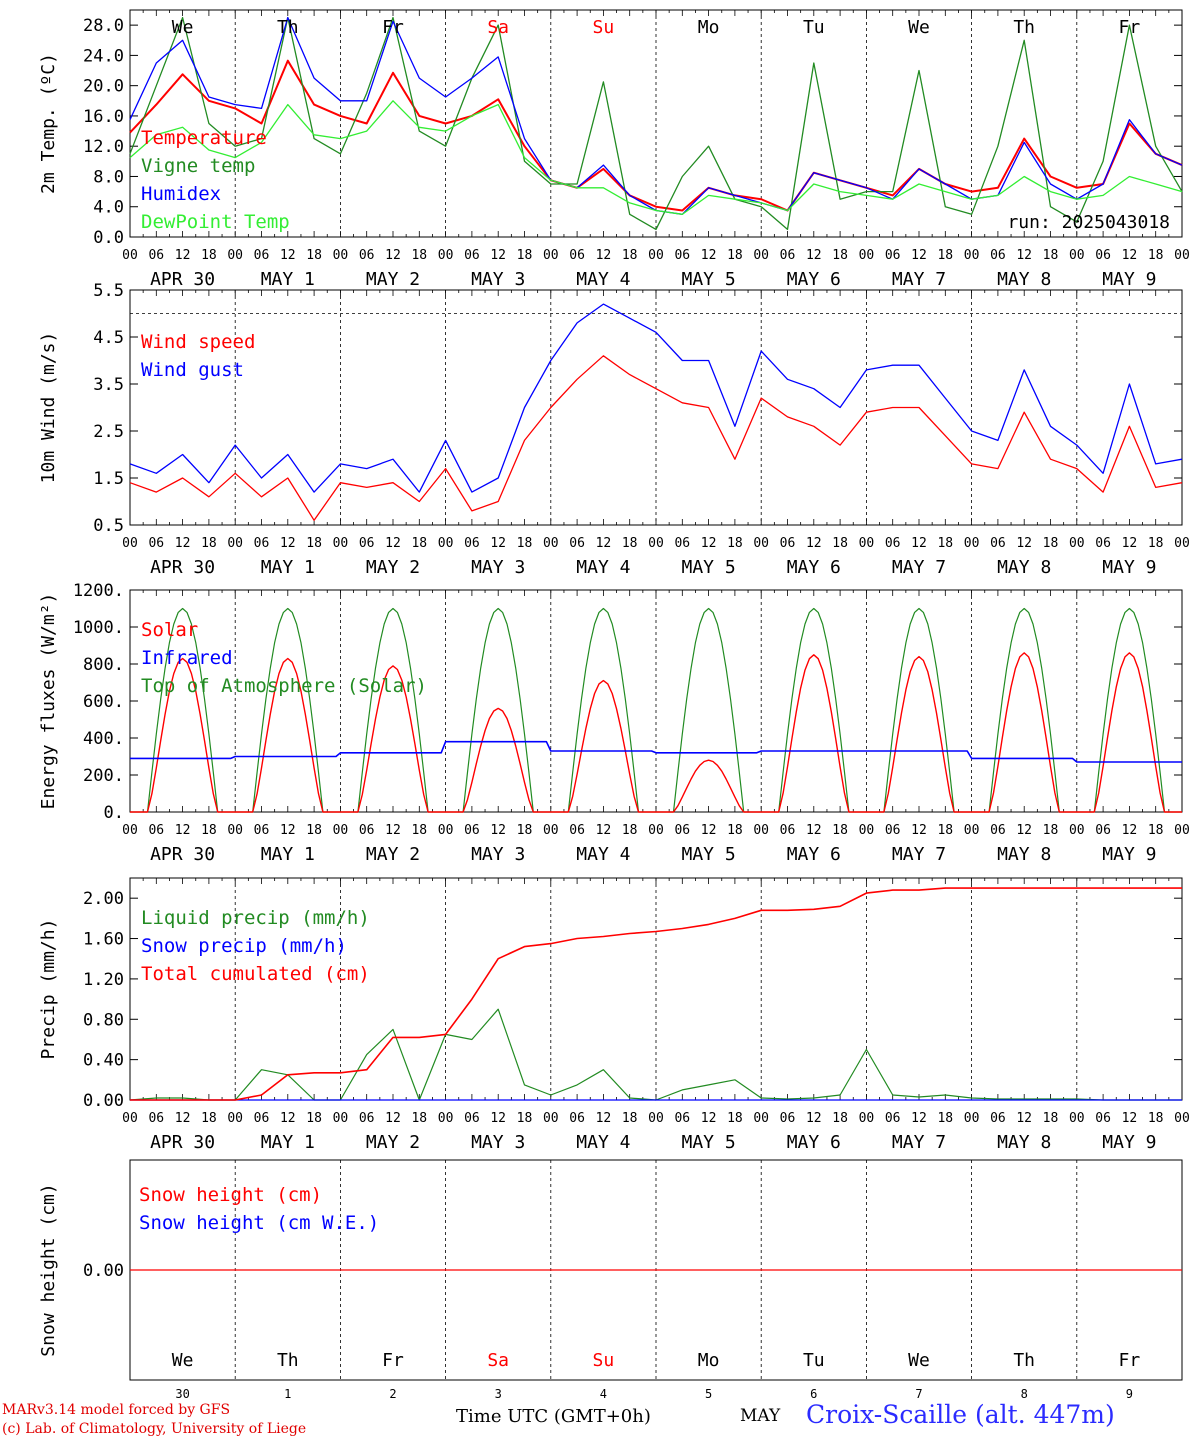 The width and height of the screenshot is (1194, 1440). What do you see at coordinates (204, 138) in the screenshot?
I see `legend-entry: Temperature` at bounding box center [204, 138].